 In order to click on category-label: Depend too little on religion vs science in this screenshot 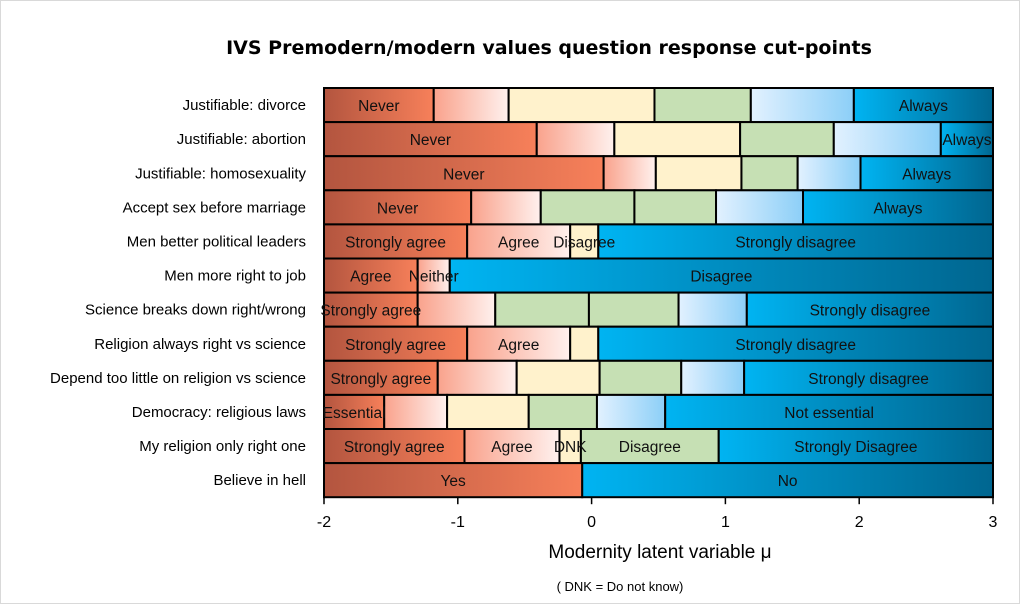, I will do `click(178, 378)`.